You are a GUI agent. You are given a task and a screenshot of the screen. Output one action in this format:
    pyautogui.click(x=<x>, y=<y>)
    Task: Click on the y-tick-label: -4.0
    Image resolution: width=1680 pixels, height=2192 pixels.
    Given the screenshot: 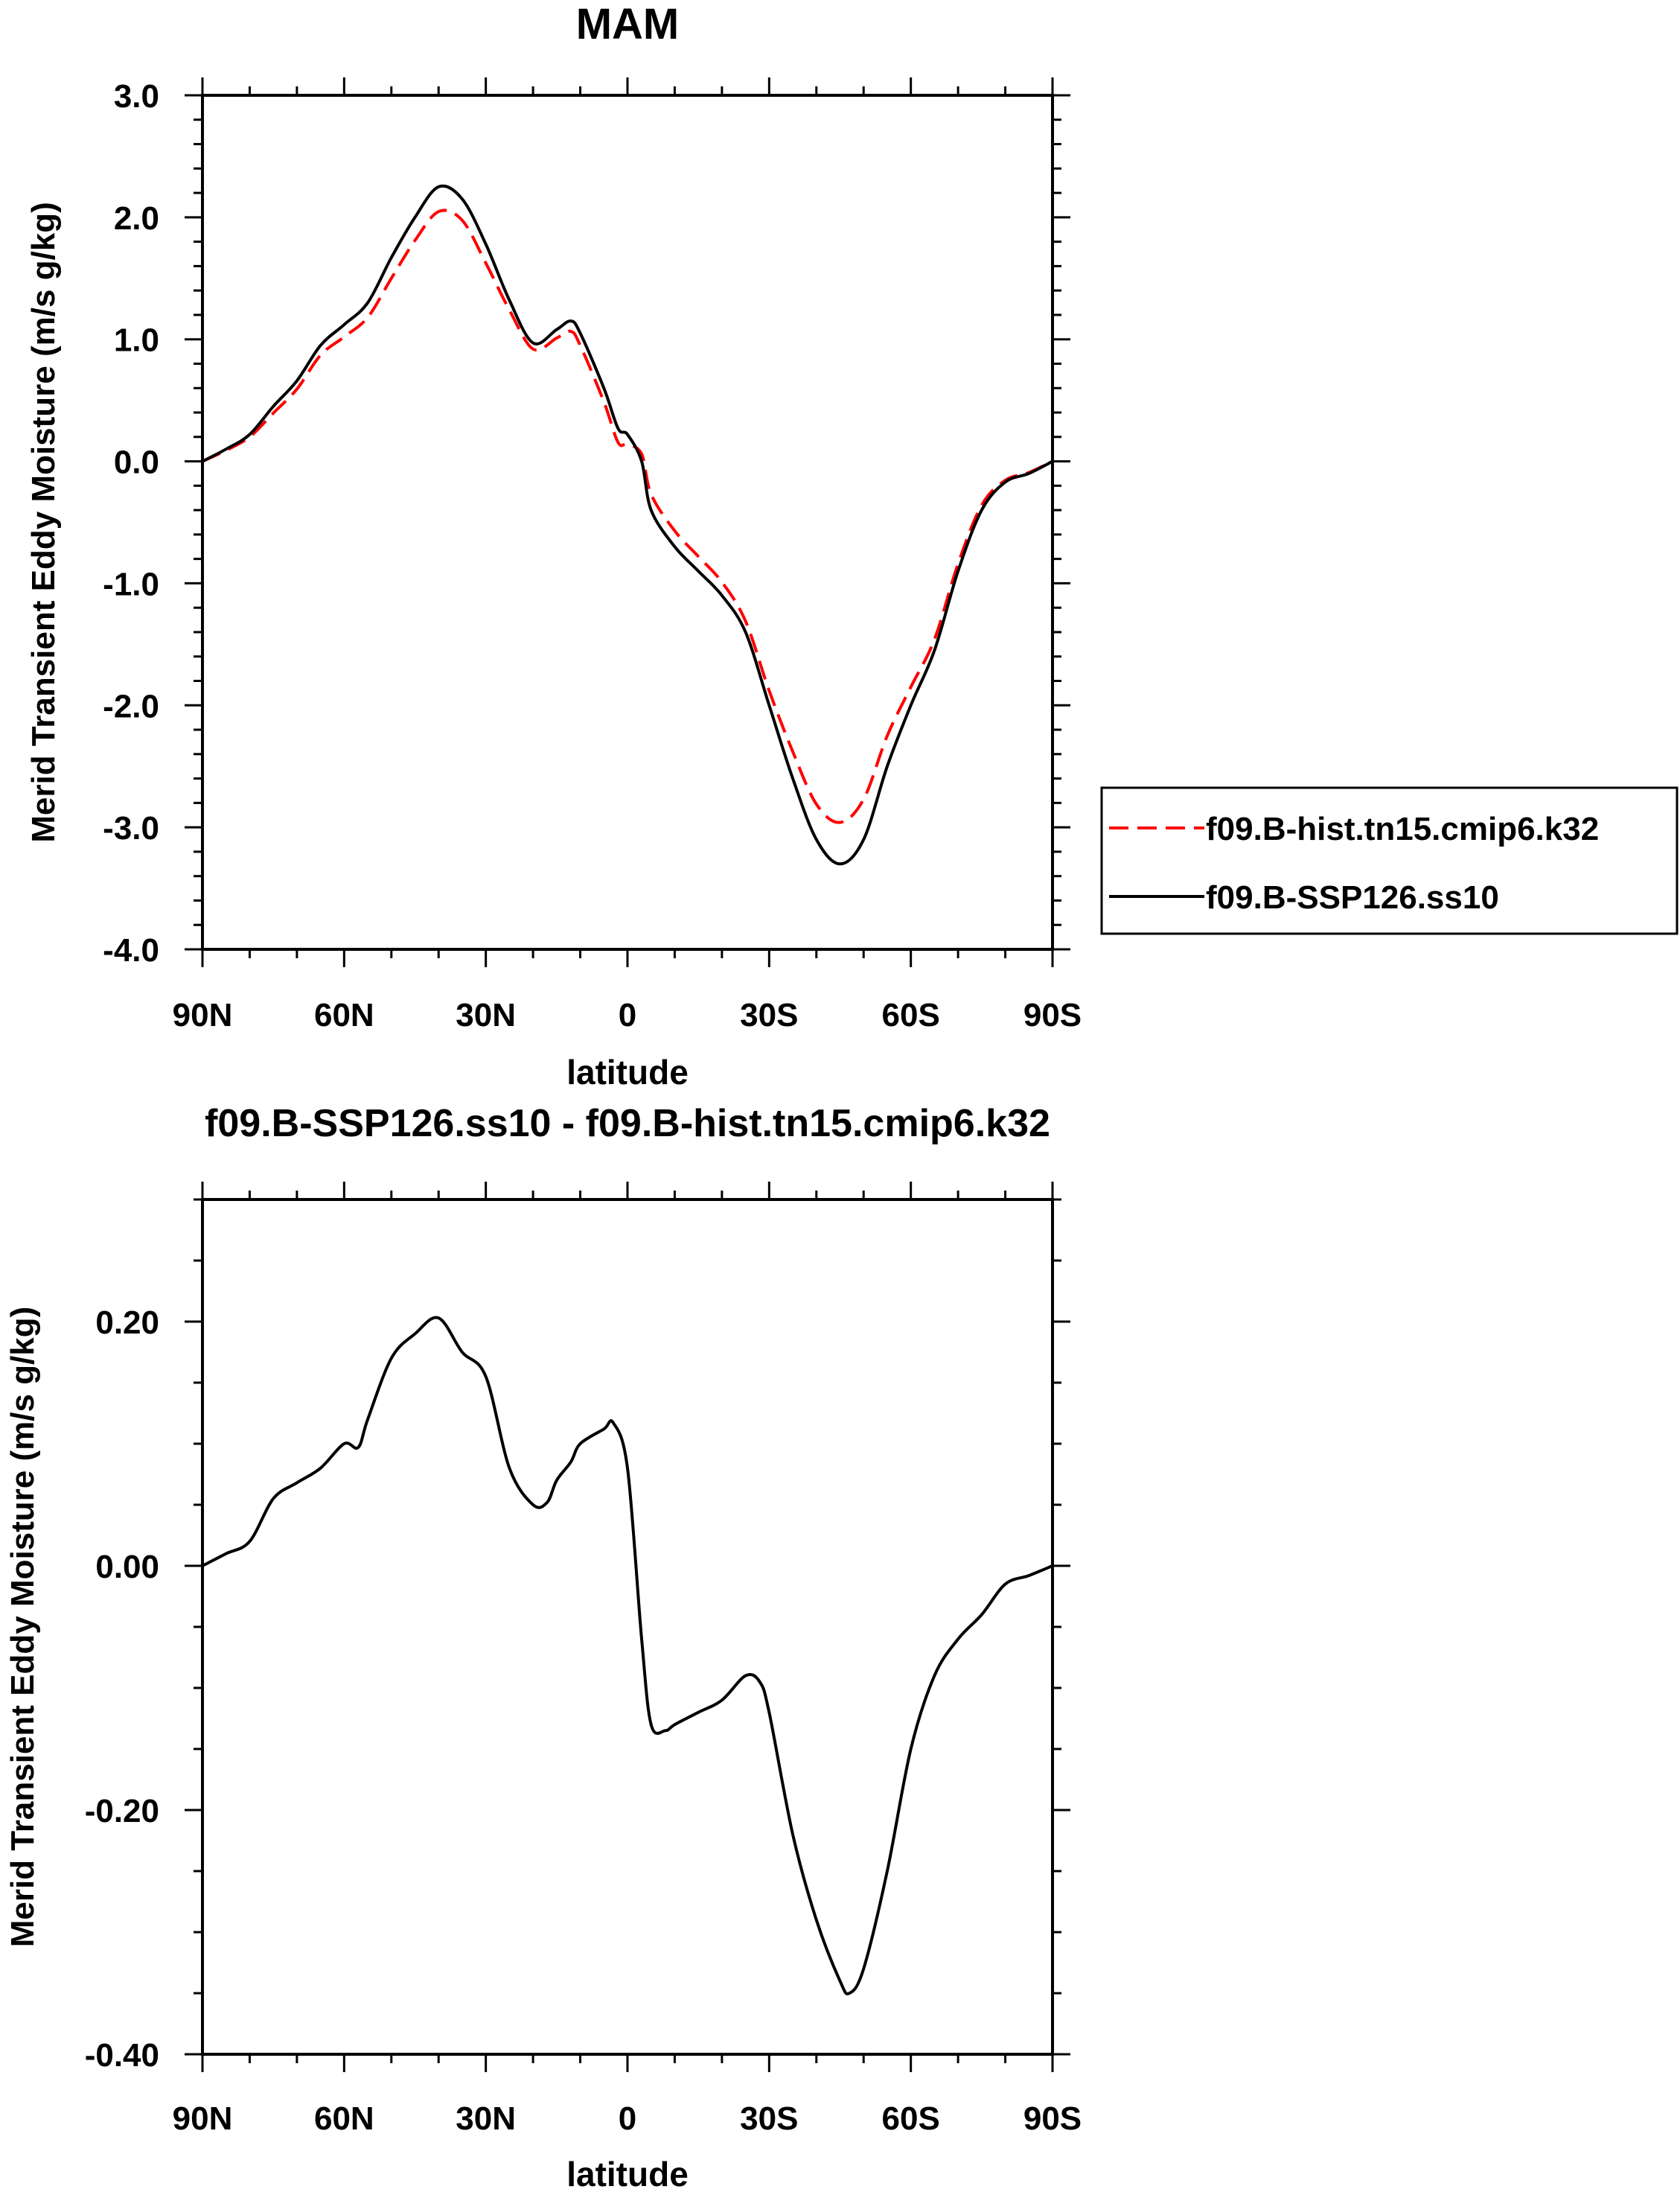 What is the action you would take?
    pyautogui.click(x=131, y=950)
    